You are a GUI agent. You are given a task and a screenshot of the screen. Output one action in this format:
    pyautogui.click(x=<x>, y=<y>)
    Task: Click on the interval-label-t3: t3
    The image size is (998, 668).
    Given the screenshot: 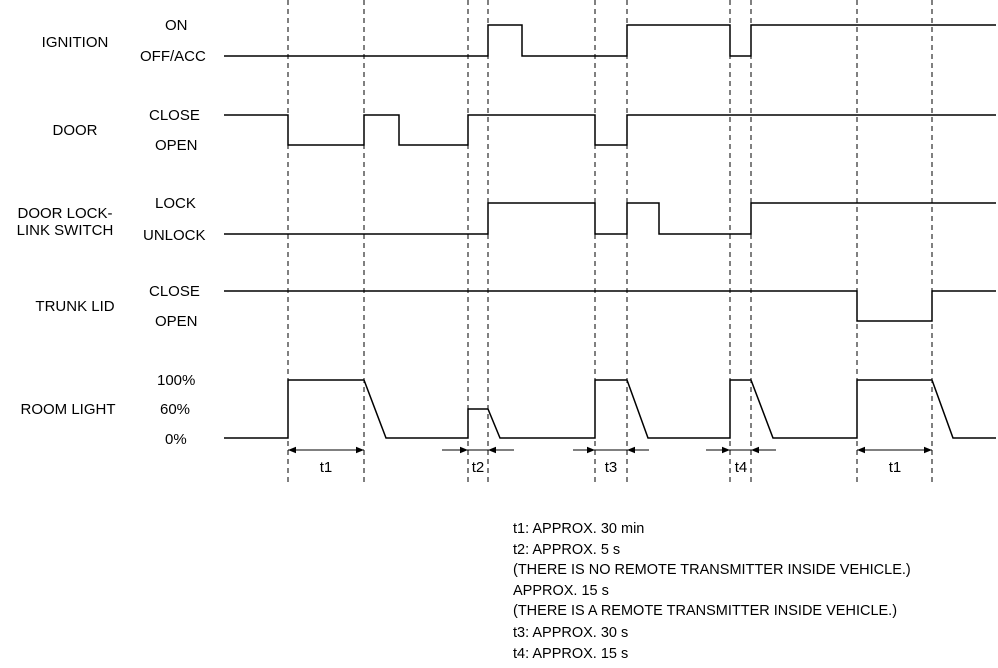 What is the action you would take?
    pyautogui.click(x=611, y=467)
    